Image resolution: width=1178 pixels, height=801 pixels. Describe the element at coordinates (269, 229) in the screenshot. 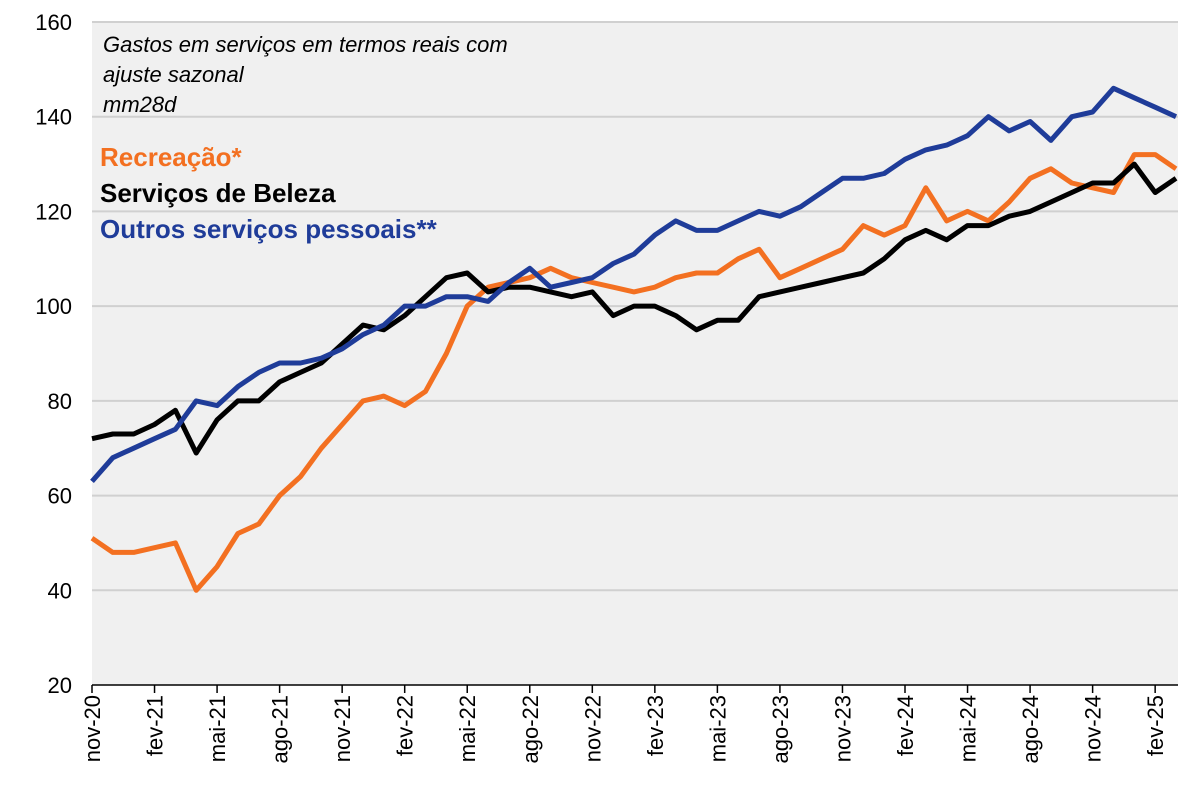

I see `legend-entry: Outros serviços pessoais**` at that location.